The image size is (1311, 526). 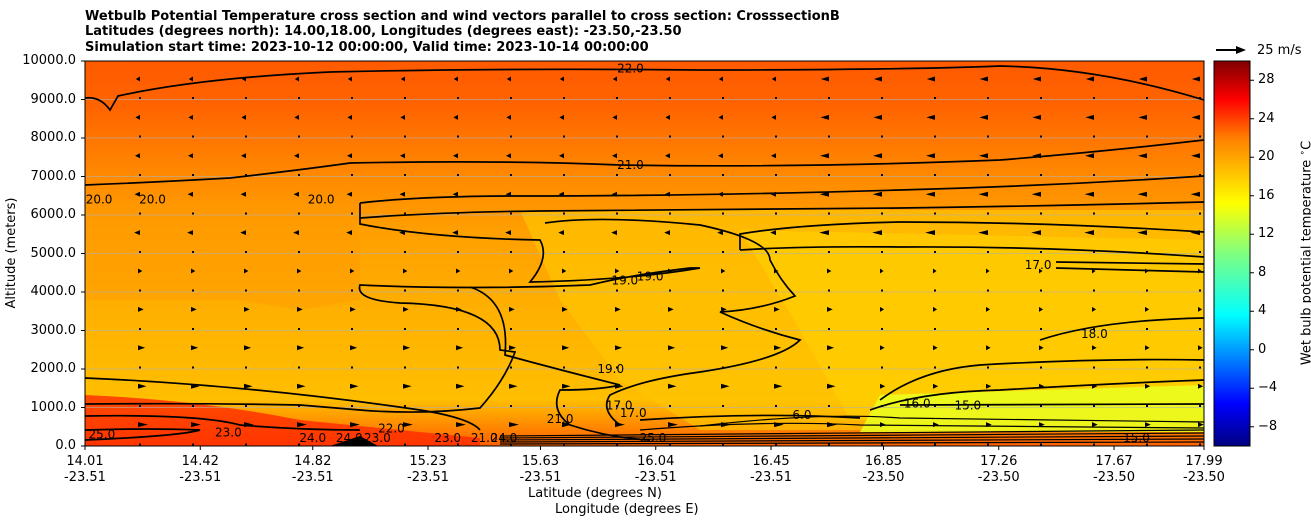 I want to click on y-tick-marks, so click(x=83, y=253).